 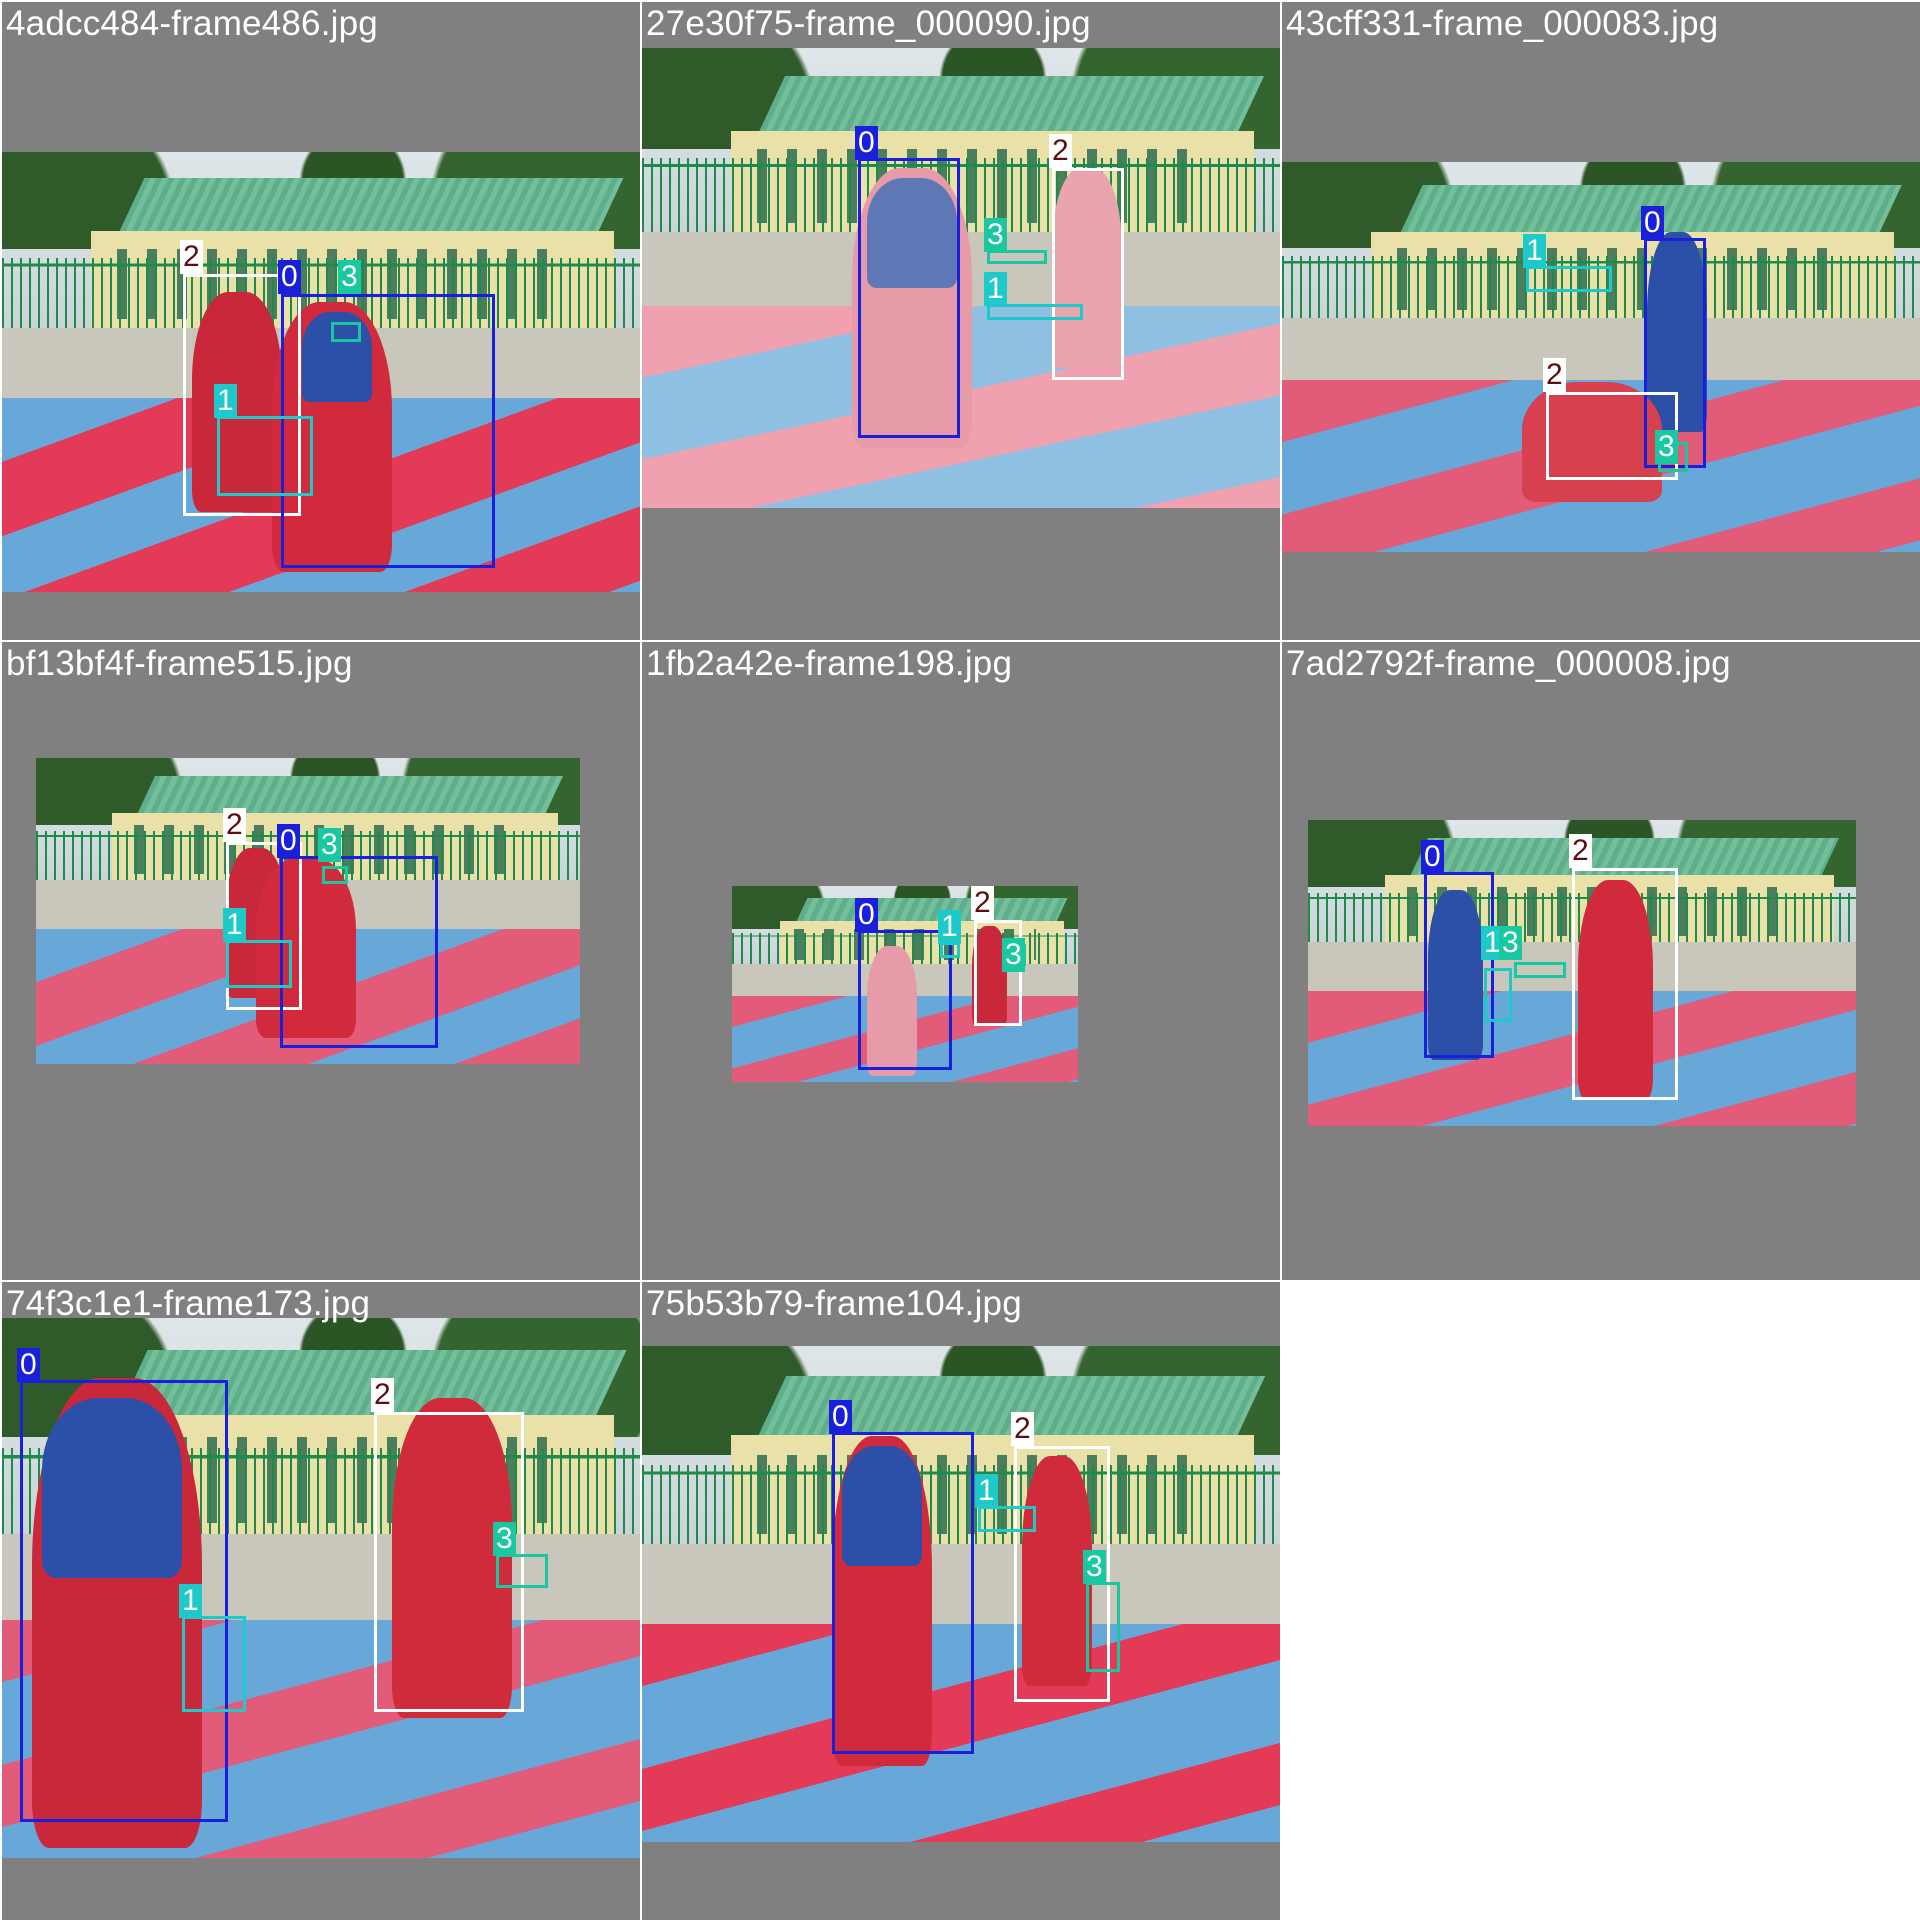 What do you see at coordinates (961, 961) in the screenshot?
I see `mosaic-tile-5: 1fb2a42e-frame198.jpg 0 1 2 3` at bounding box center [961, 961].